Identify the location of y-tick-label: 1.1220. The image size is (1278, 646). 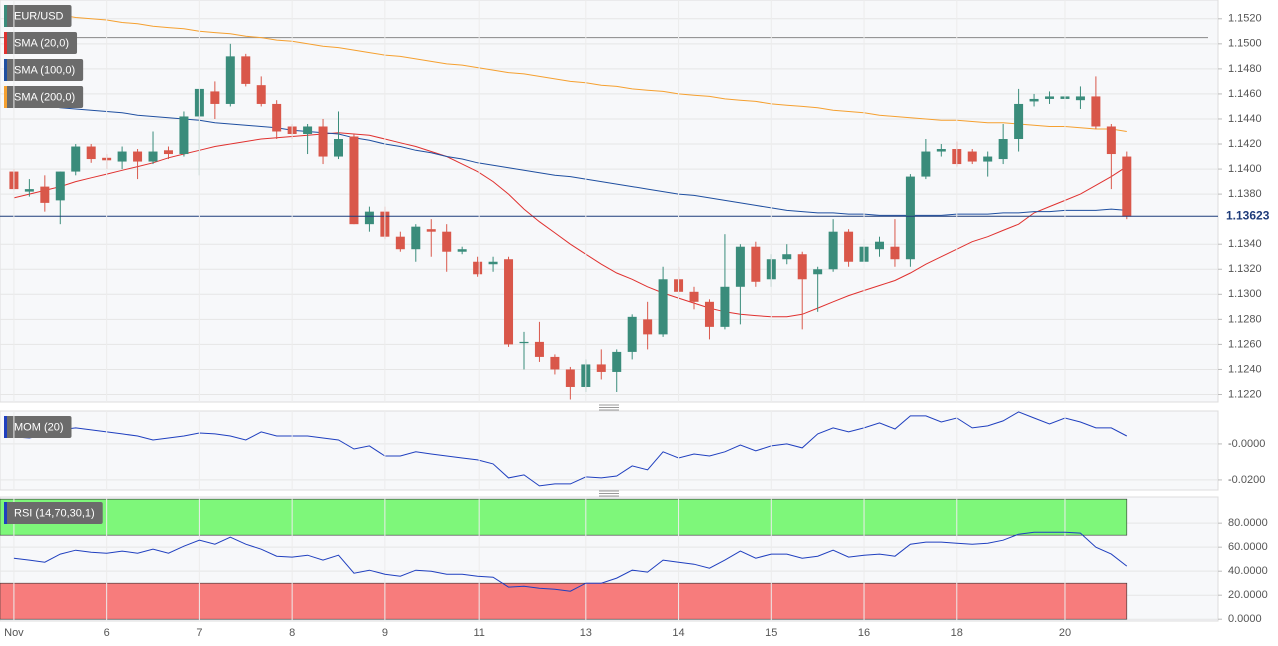
(1245, 394).